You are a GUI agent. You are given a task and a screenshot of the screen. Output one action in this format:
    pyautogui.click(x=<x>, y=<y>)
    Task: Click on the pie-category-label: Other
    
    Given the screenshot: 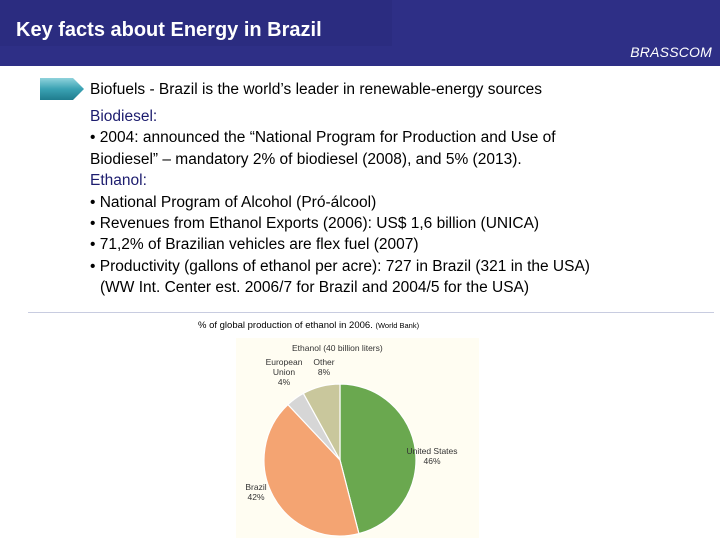 What is the action you would take?
    pyautogui.click(x=323, y=362)
    